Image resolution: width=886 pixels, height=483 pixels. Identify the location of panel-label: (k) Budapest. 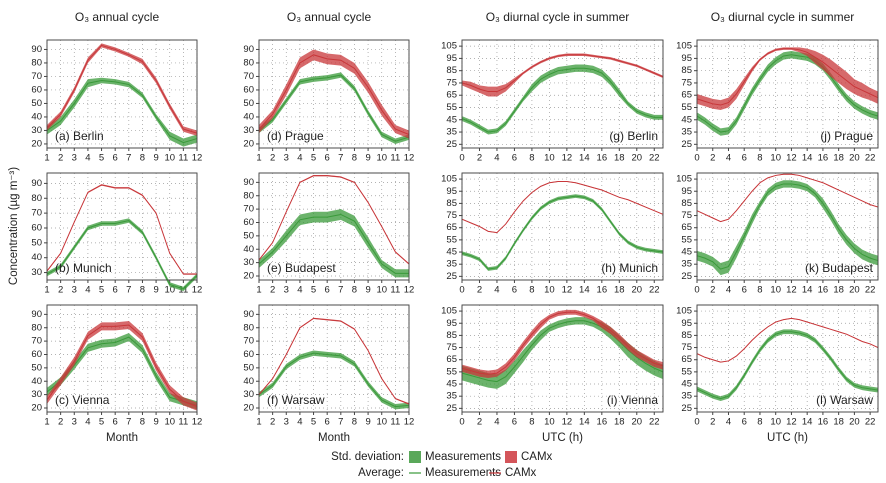
(839, 268).